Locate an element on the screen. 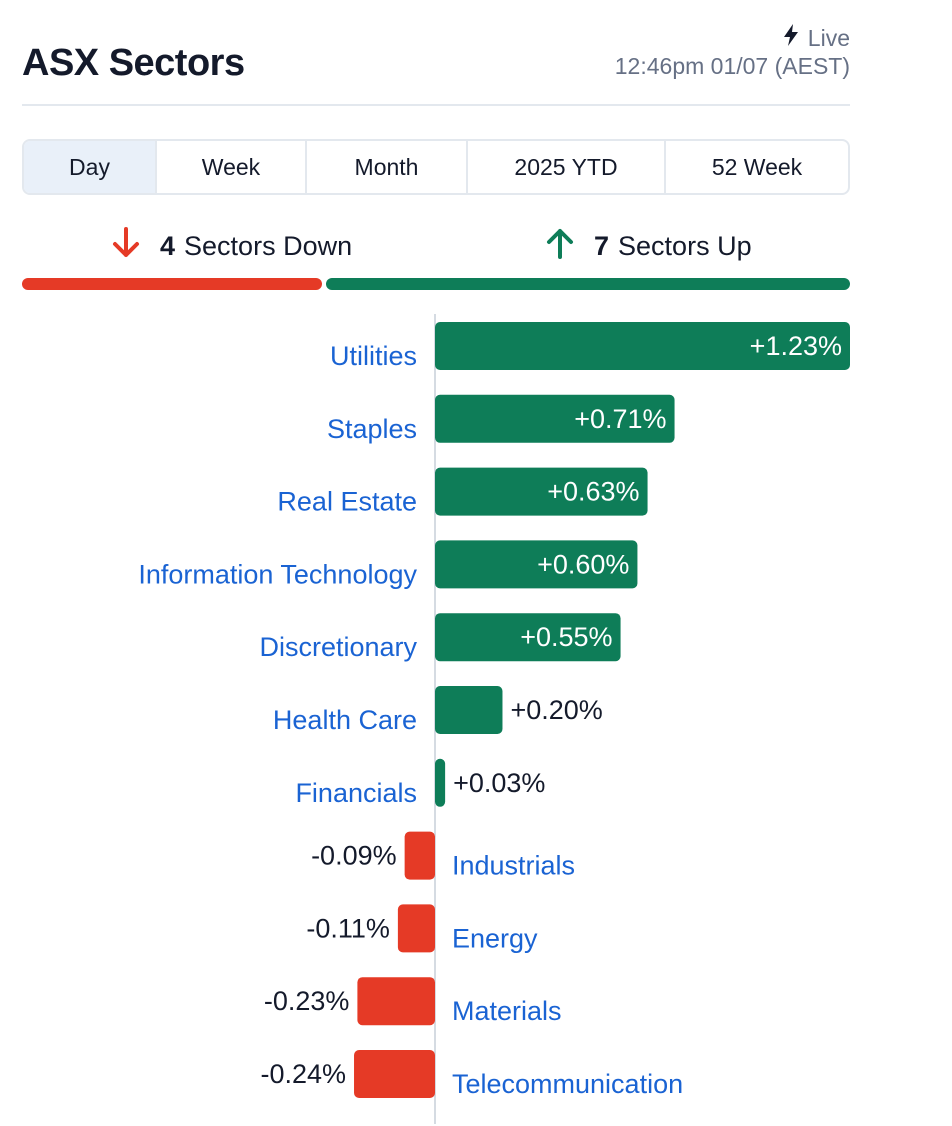 The height and width of the screenshot is (1126, 952). bar-staples is located at coordinates (555, 418).